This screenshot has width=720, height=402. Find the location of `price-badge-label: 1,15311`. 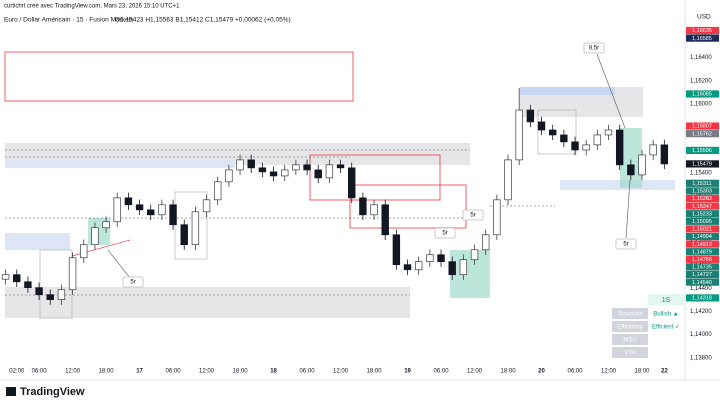

price-badge-label: 1,15311 is located at coordinates (701, 184).